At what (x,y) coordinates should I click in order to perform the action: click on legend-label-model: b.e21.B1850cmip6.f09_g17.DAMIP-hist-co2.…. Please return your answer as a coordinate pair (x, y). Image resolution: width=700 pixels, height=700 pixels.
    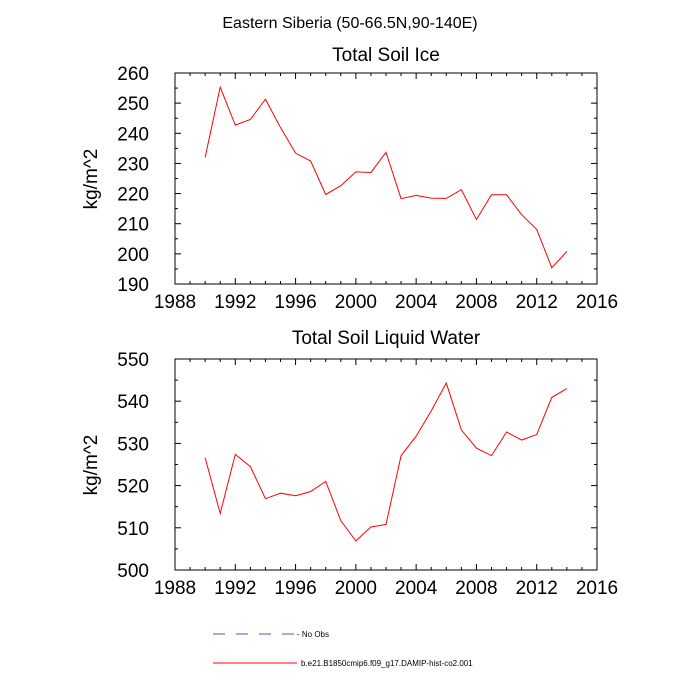
    Looking at the image, I should click on (387, 663).